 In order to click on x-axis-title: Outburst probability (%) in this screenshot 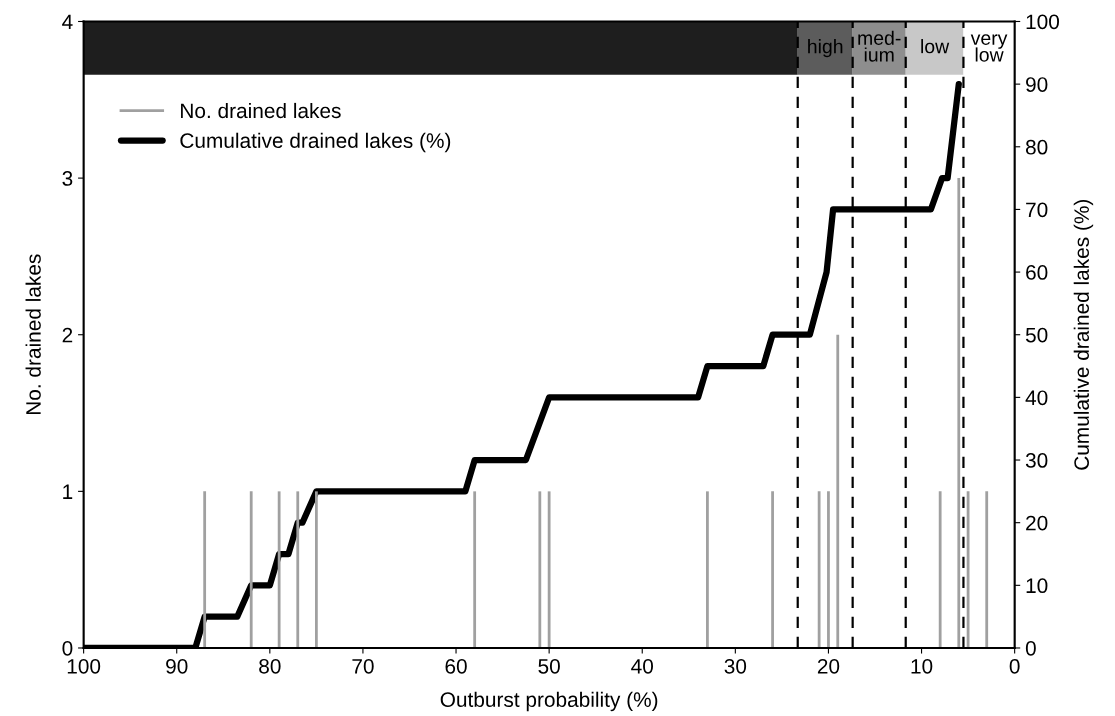, I will do `click(549, 701)`.